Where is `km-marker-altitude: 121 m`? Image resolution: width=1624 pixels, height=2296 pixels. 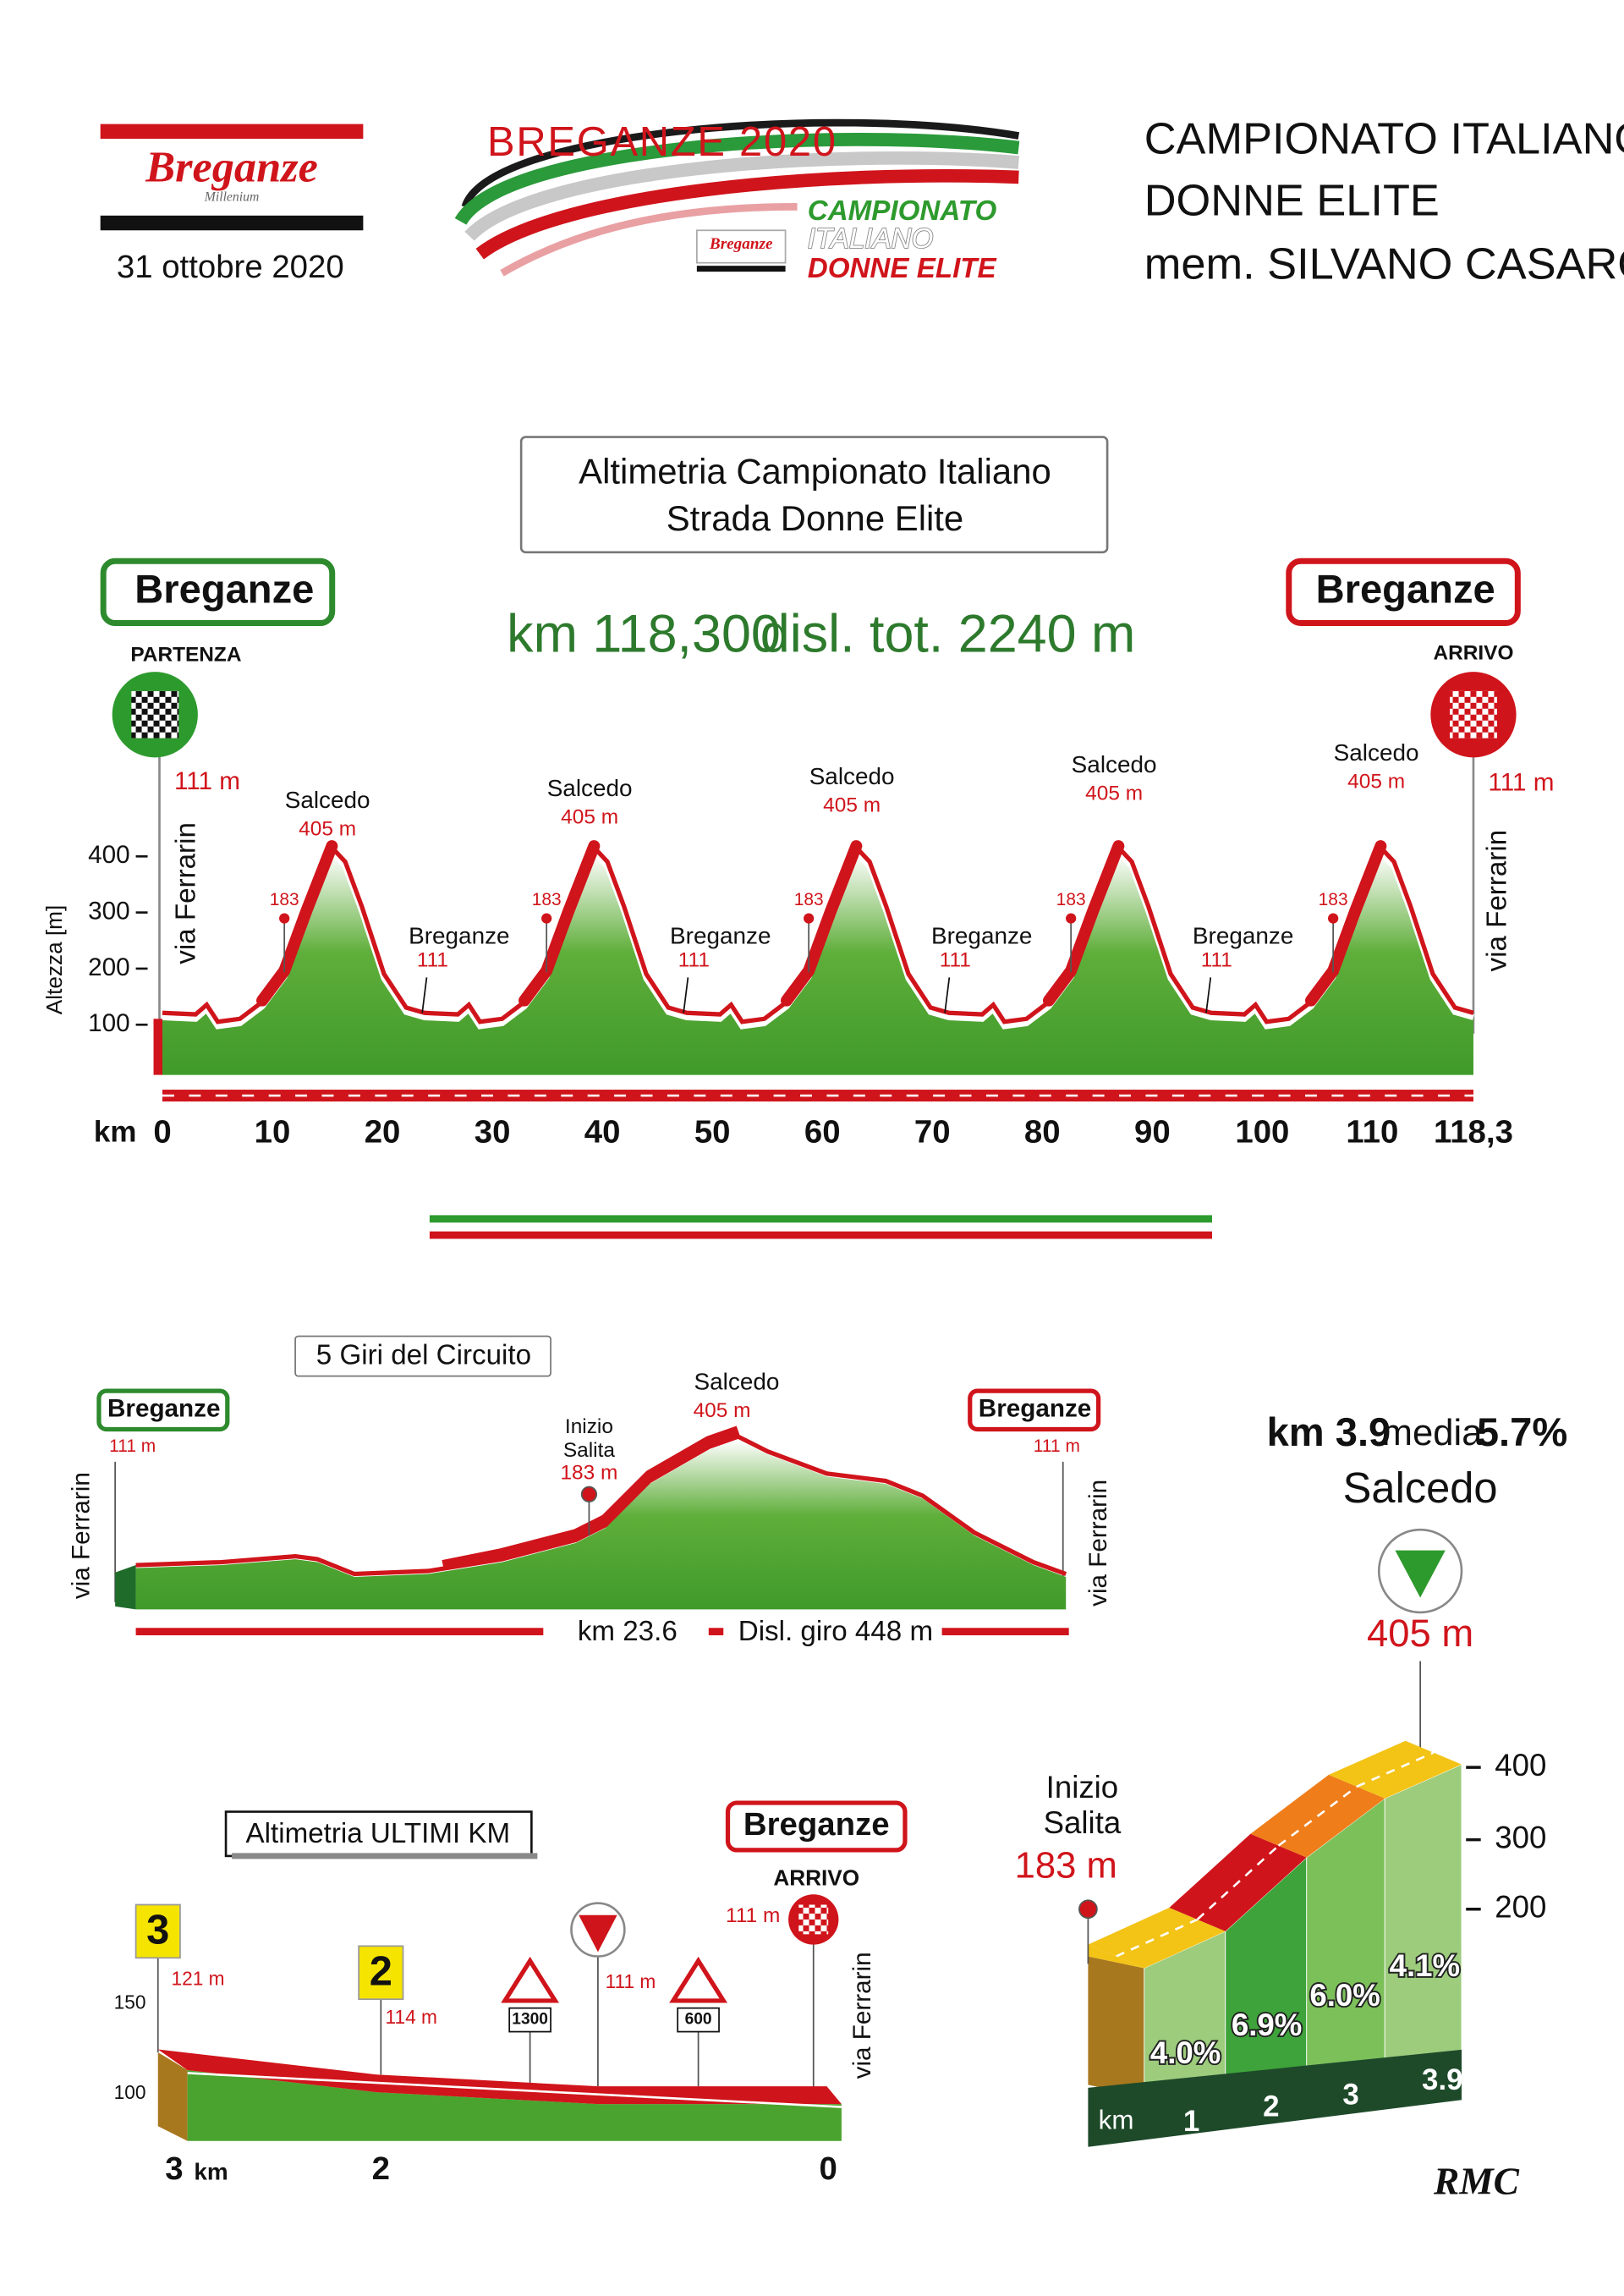
km-marker-altitude: 121 m is located at coordinates (198, 1978).